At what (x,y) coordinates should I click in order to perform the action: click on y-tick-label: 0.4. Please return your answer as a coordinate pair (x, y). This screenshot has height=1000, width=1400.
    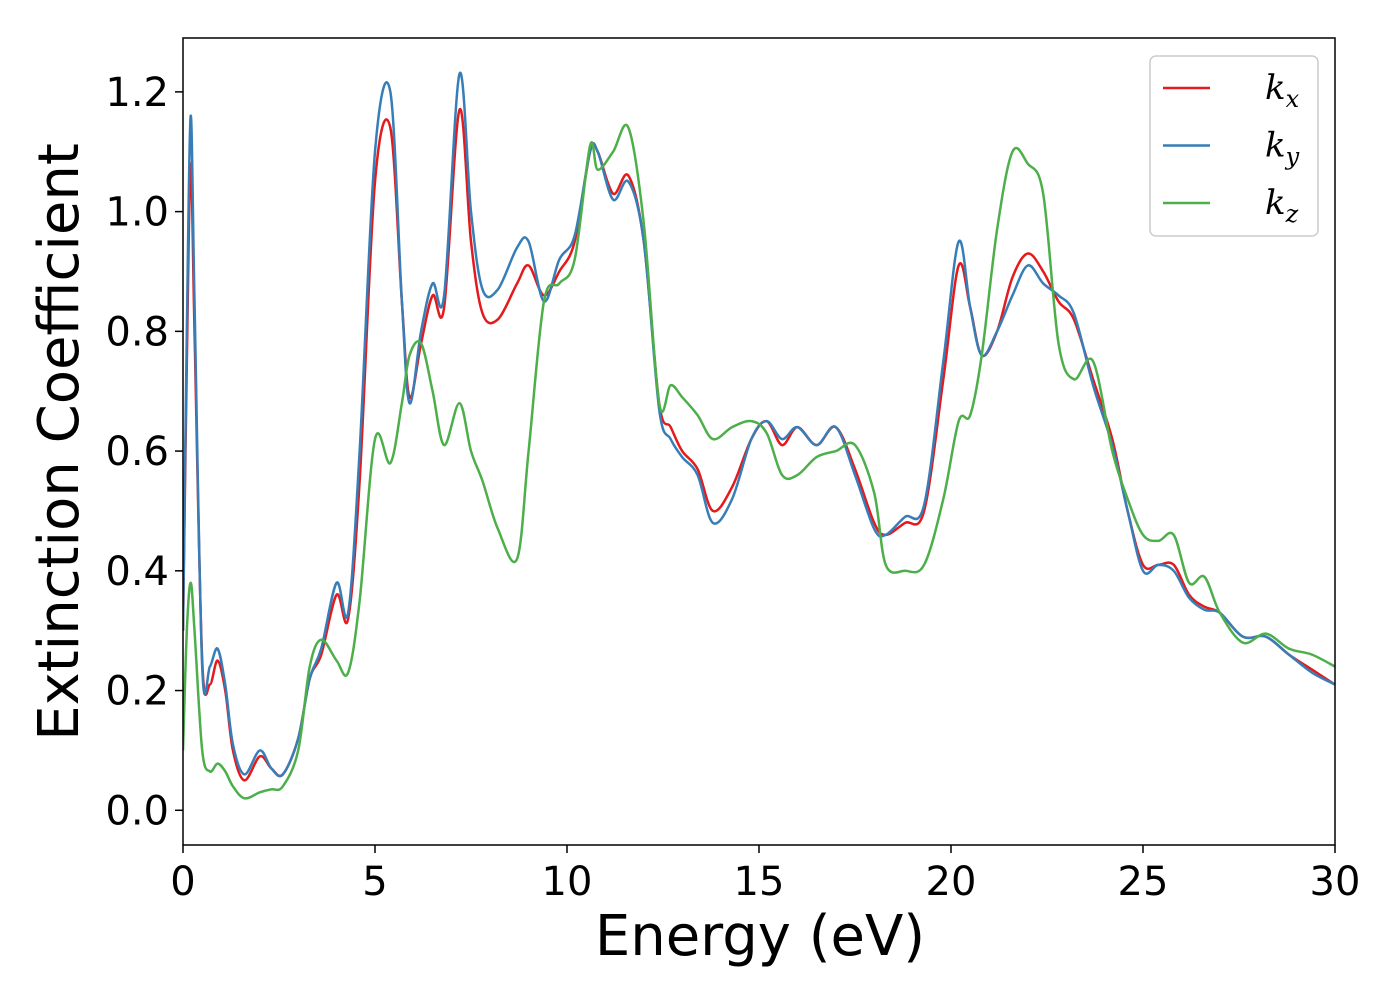
    Looking at the image, I should click on (137, 572).